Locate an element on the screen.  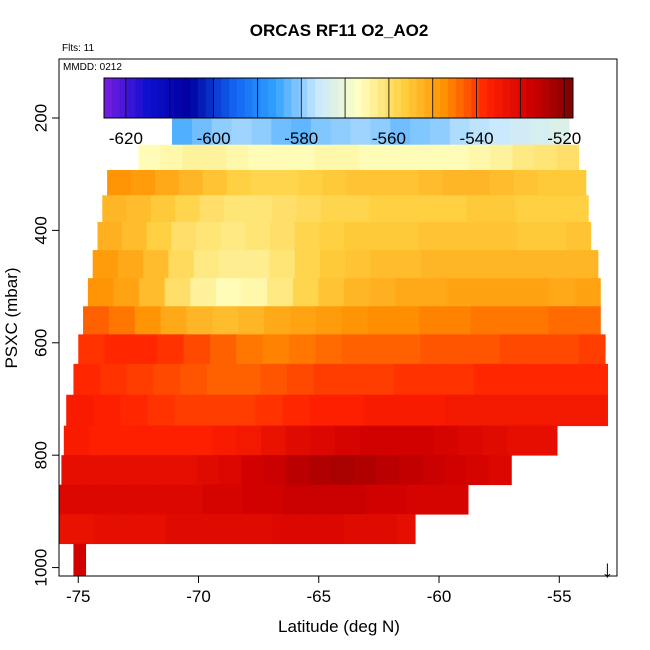
colorbar-tick-label: -580 is located at coordinates (301, 138).